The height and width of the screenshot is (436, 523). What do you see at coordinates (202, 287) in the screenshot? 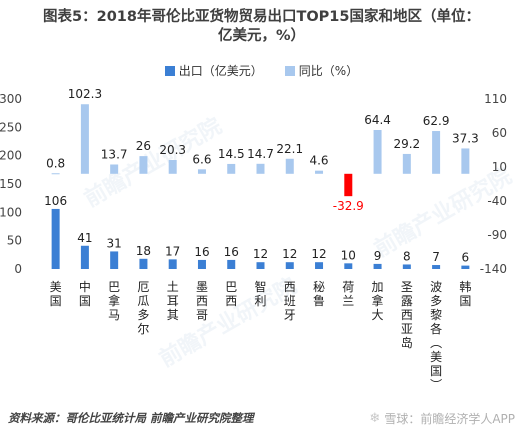
I see `category-label-char: 墨` at bounding box center [202, 287].